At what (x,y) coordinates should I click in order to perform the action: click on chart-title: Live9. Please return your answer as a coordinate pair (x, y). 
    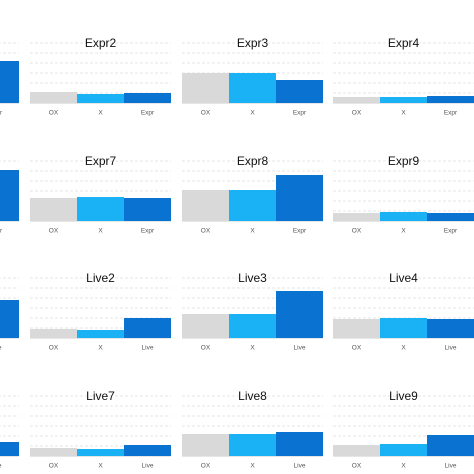
    Looking at the image, I should click on (403, 396).